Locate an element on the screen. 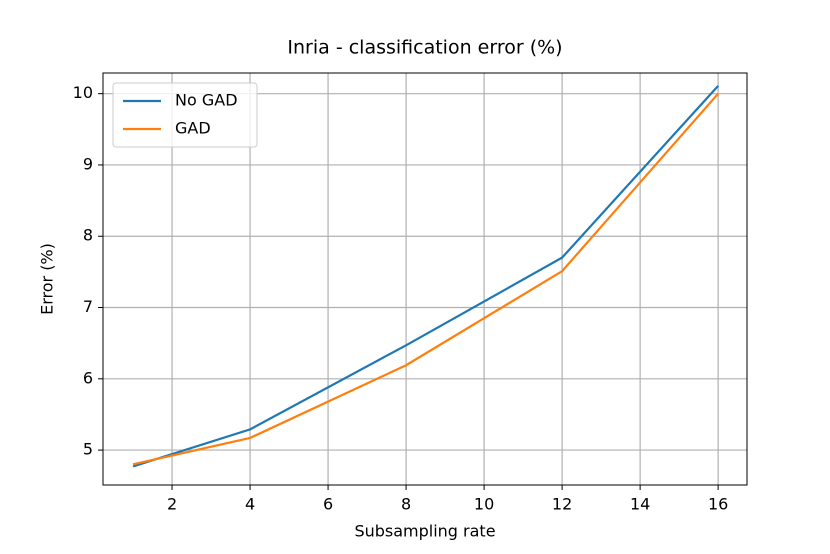 The width and height of the screenshot is (830, 554). y-tick-label: 5 is located at coordinates (88, 449).